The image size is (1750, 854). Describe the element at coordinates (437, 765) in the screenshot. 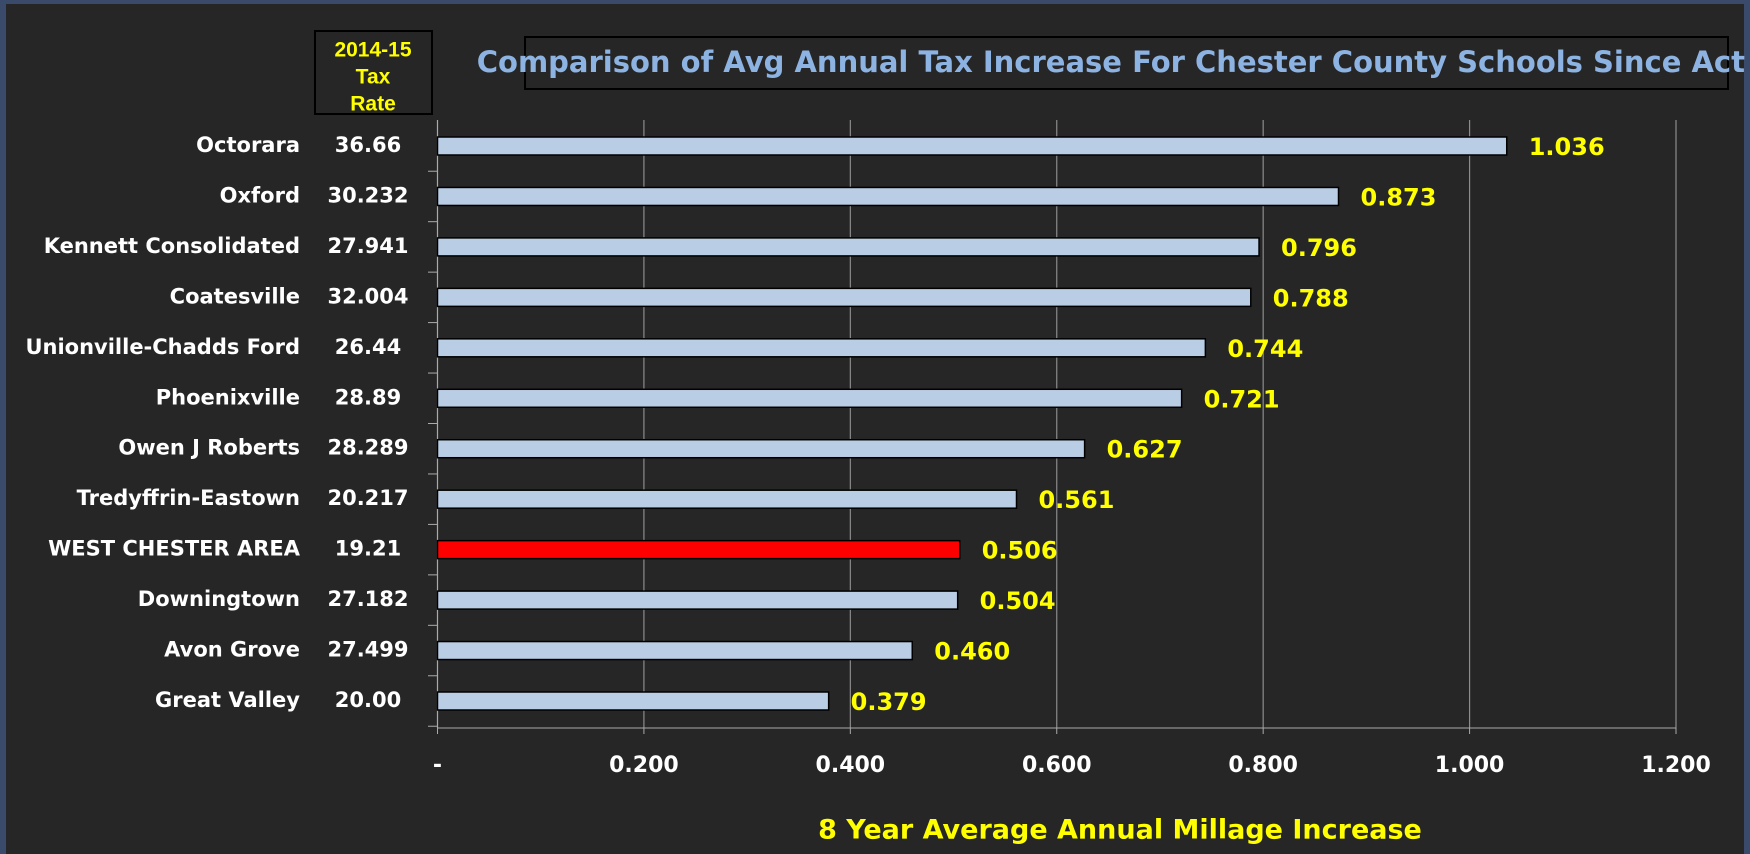

I see `x-tick-label: -` at that location.